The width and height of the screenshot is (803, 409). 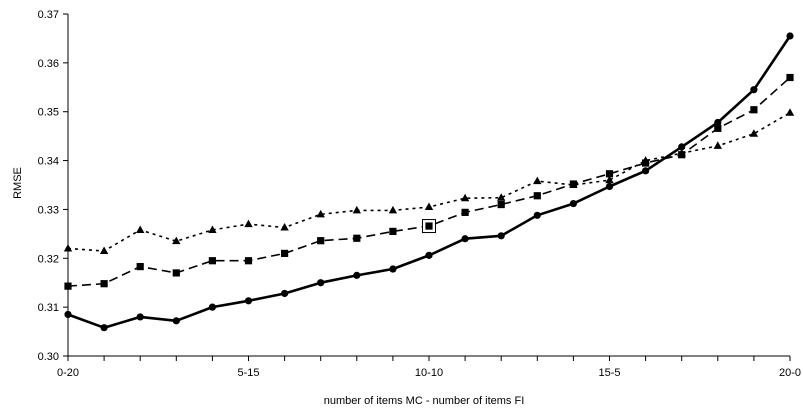 What do you see at coordinates (609, 373) in the screenshot?
I see `x-tick-label: 15-5` at bounding box center [609, 373].